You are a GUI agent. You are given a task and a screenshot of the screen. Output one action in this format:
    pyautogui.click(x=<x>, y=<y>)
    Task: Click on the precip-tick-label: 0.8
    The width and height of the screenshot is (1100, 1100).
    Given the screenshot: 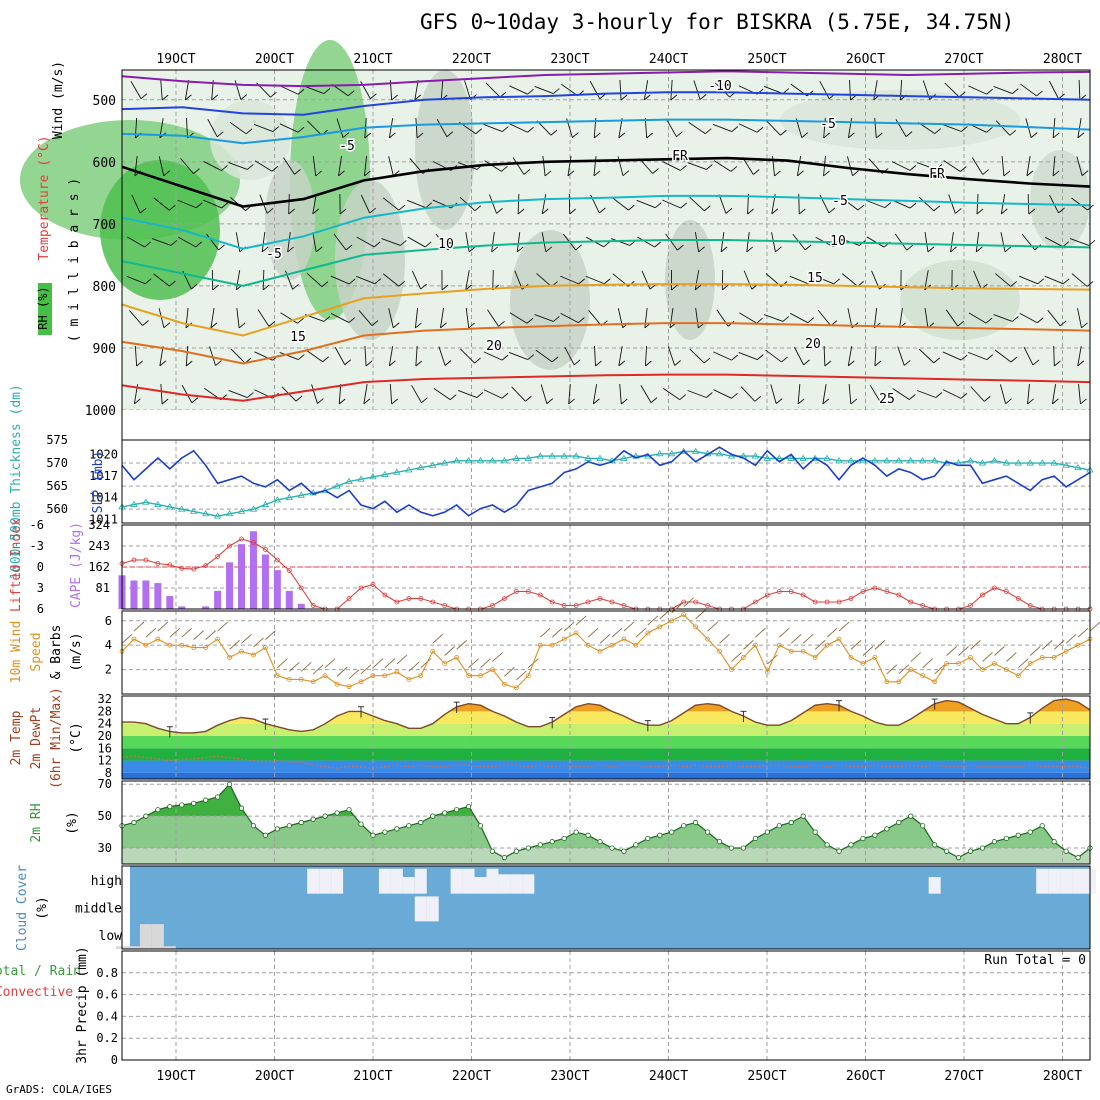 What is the action you would take?
    pyautogui.click(x=107, y=973)
    